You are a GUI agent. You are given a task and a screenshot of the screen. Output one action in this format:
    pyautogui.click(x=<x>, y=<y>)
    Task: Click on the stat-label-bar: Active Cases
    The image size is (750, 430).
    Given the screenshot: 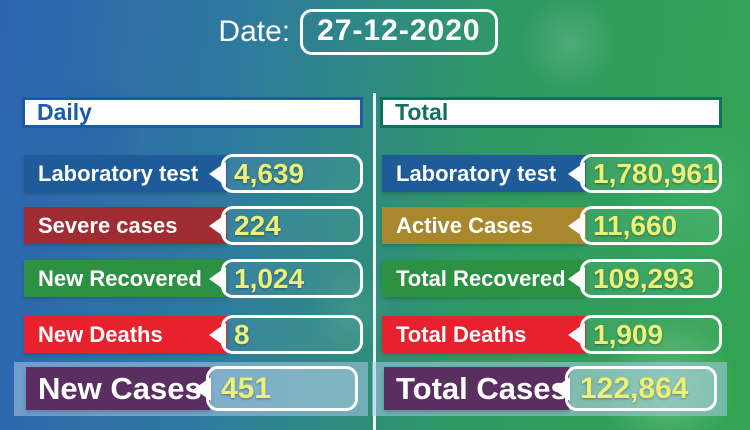 What is the action you would take?
    pyautogui.click(x=484, y=225)
    